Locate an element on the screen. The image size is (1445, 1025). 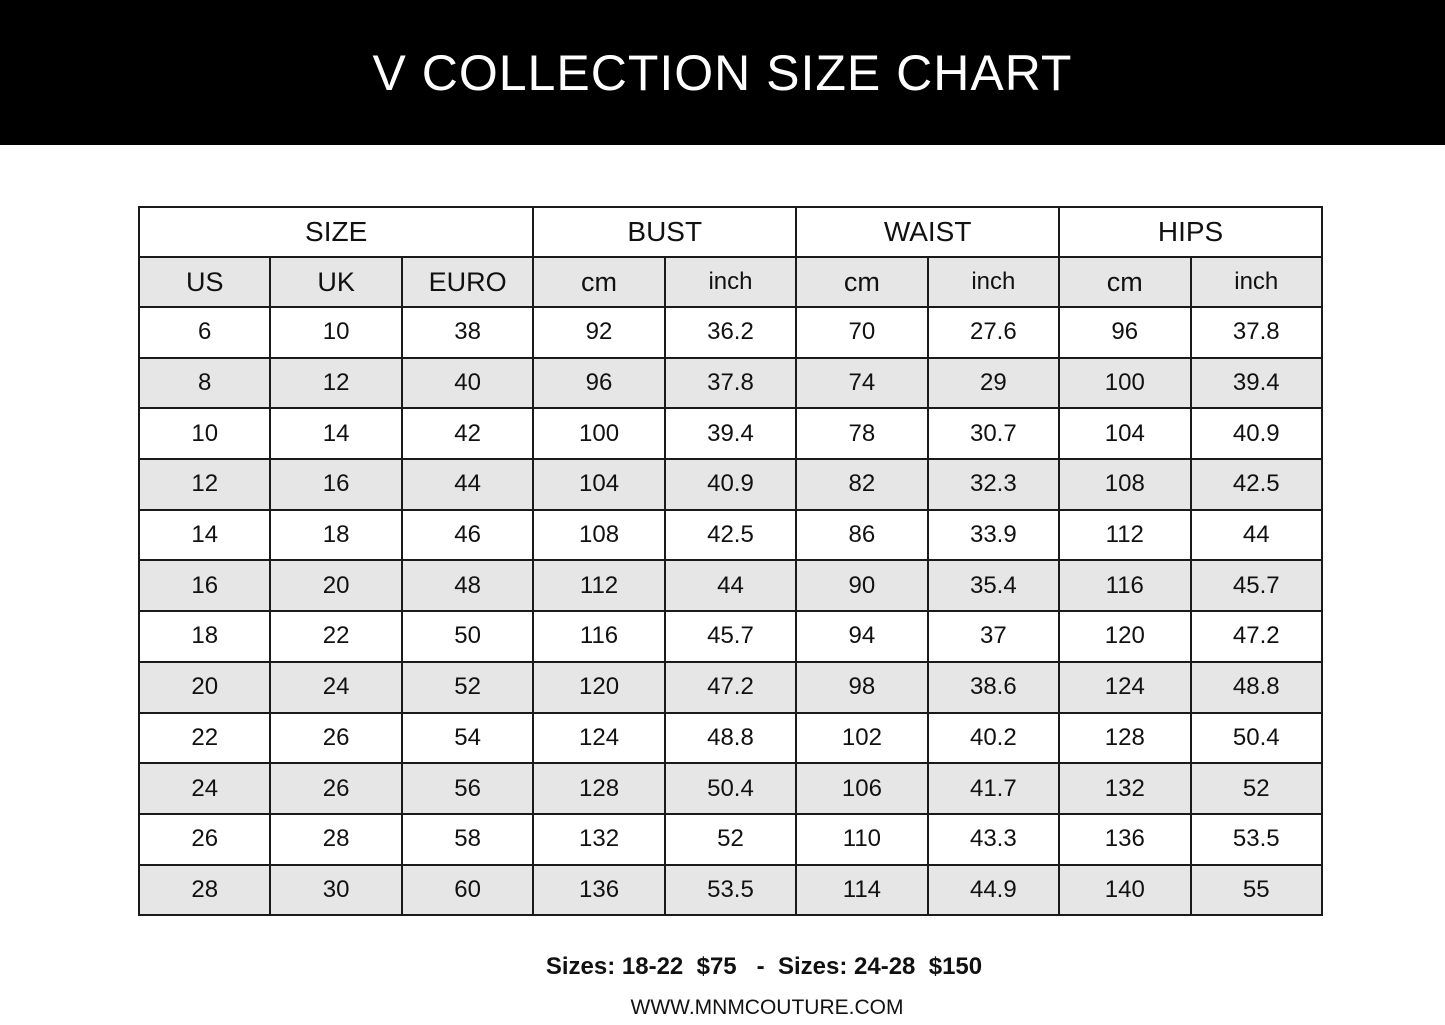
table-cell: 98 is located at coordinates (862, 687).